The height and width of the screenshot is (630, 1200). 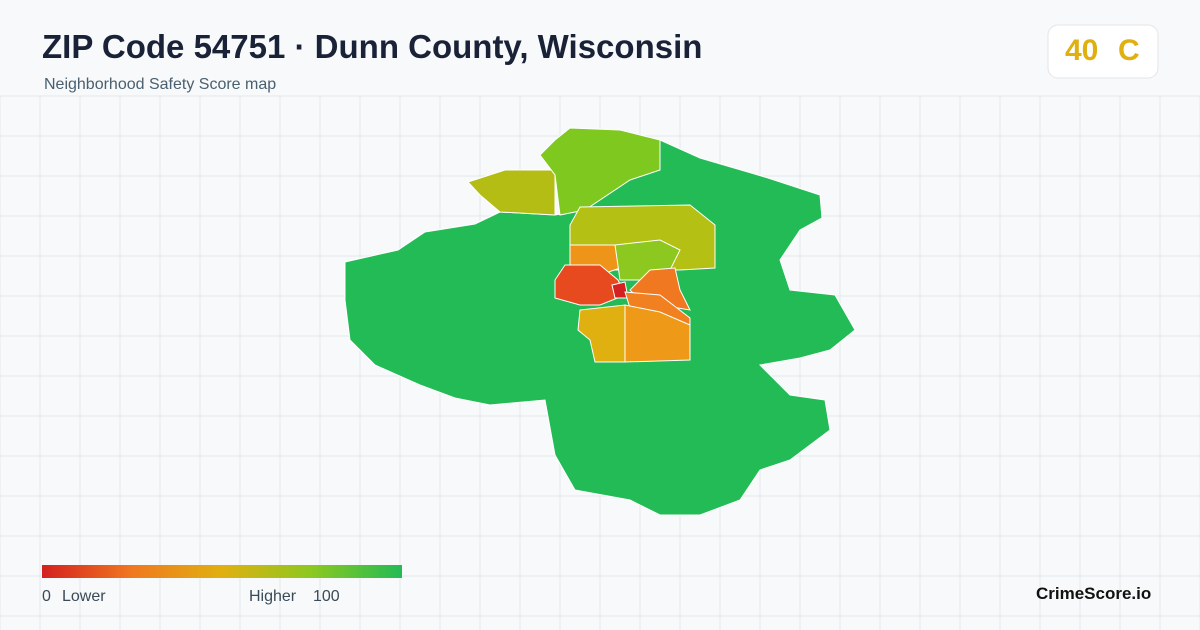 What do you see at coordinates (1103, 51) in the screenshot?
I see `badge-box` at bounding box center [1103, 51].